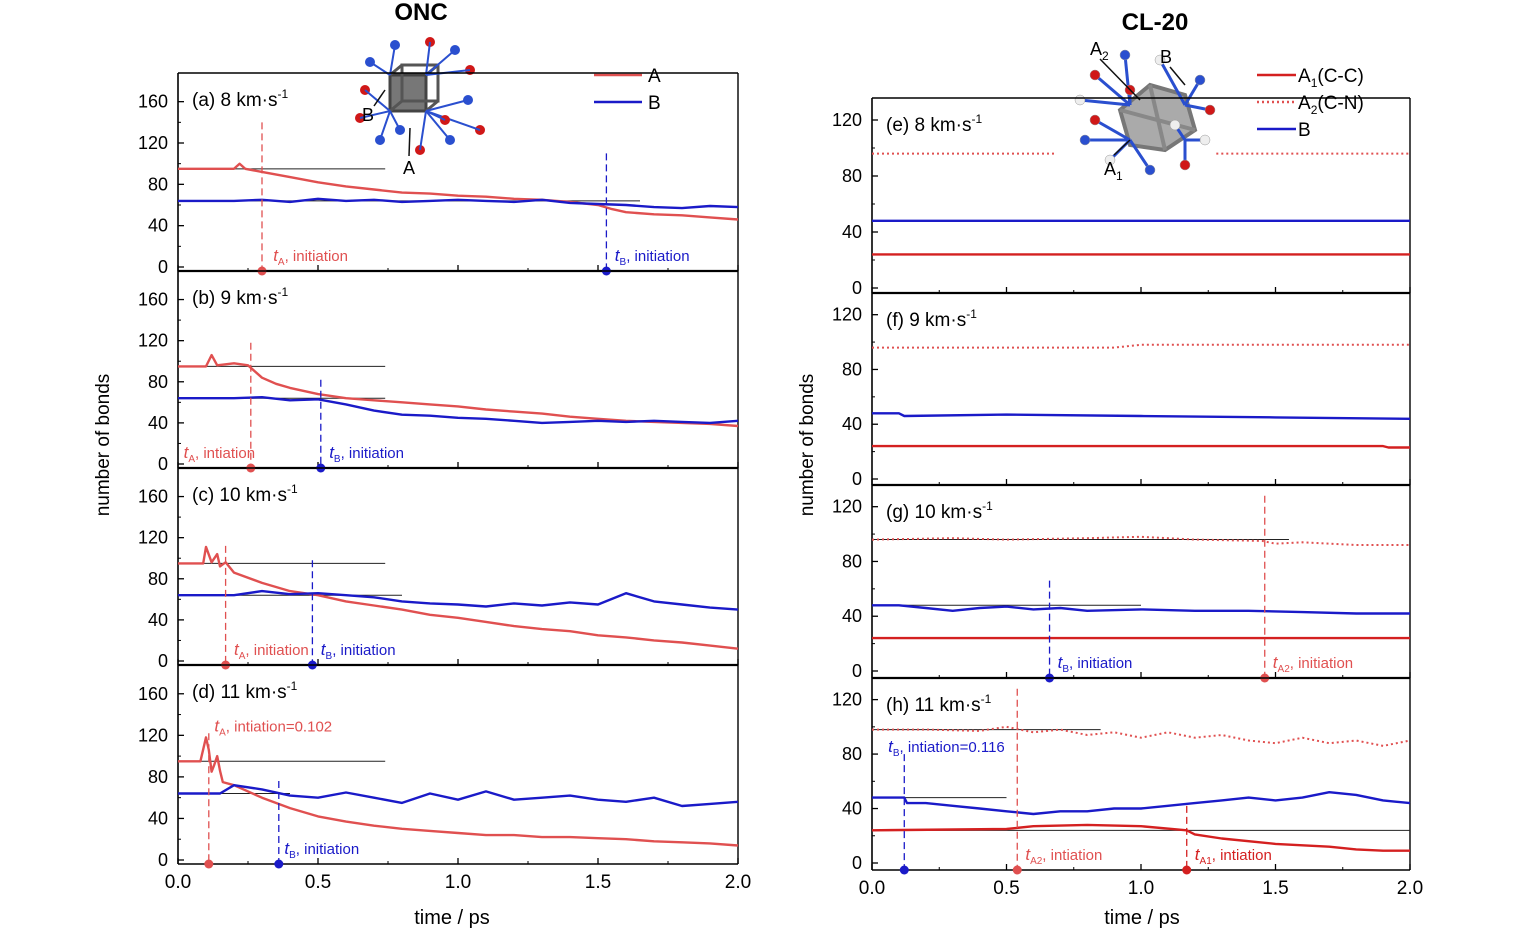 The width and height of the screenshot is (1516, 935). Describe the element at coordinates (1166, 57) in the screenshot. I see `cl20-label: B` at that location.